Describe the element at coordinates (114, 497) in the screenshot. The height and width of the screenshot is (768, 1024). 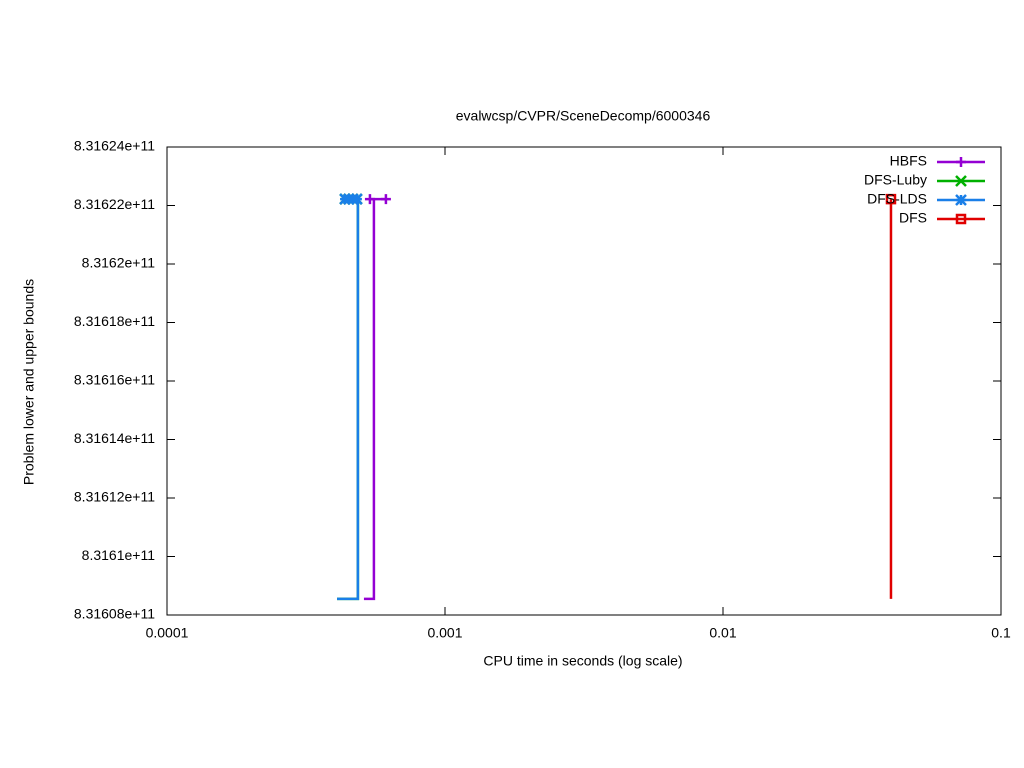
I see `y-tick-label: 8.31612e+11` at that location.